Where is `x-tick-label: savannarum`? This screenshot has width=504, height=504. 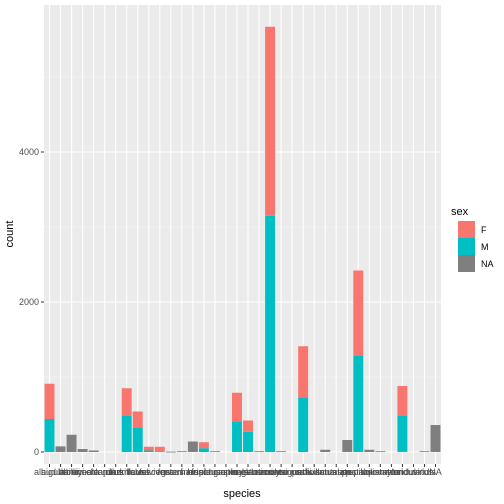 x-tick-label: savannarum is located at coordinates (325, 472).